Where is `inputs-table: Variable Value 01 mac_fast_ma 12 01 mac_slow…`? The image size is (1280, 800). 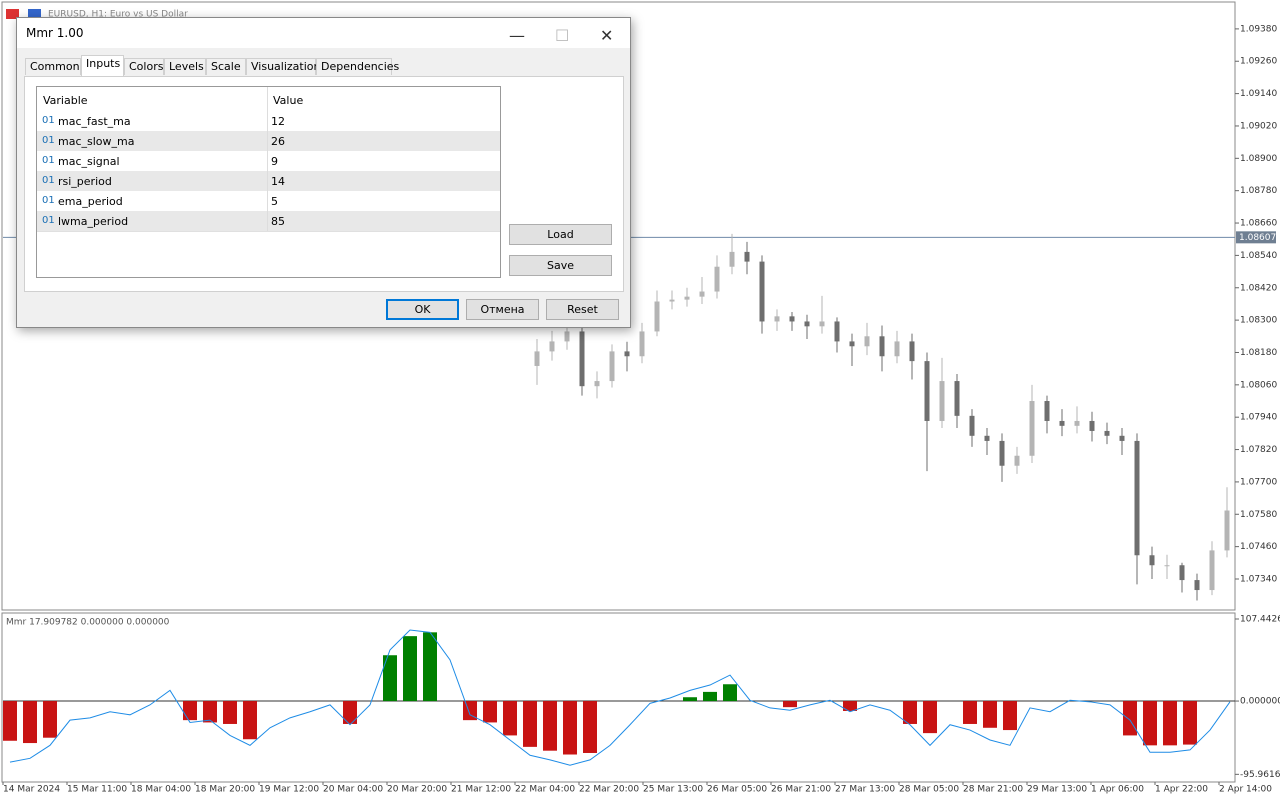
inputs-table: Variable Value 01 mac_fast_ma 12 01 mac_slow… is located at coordinates (268, 182).